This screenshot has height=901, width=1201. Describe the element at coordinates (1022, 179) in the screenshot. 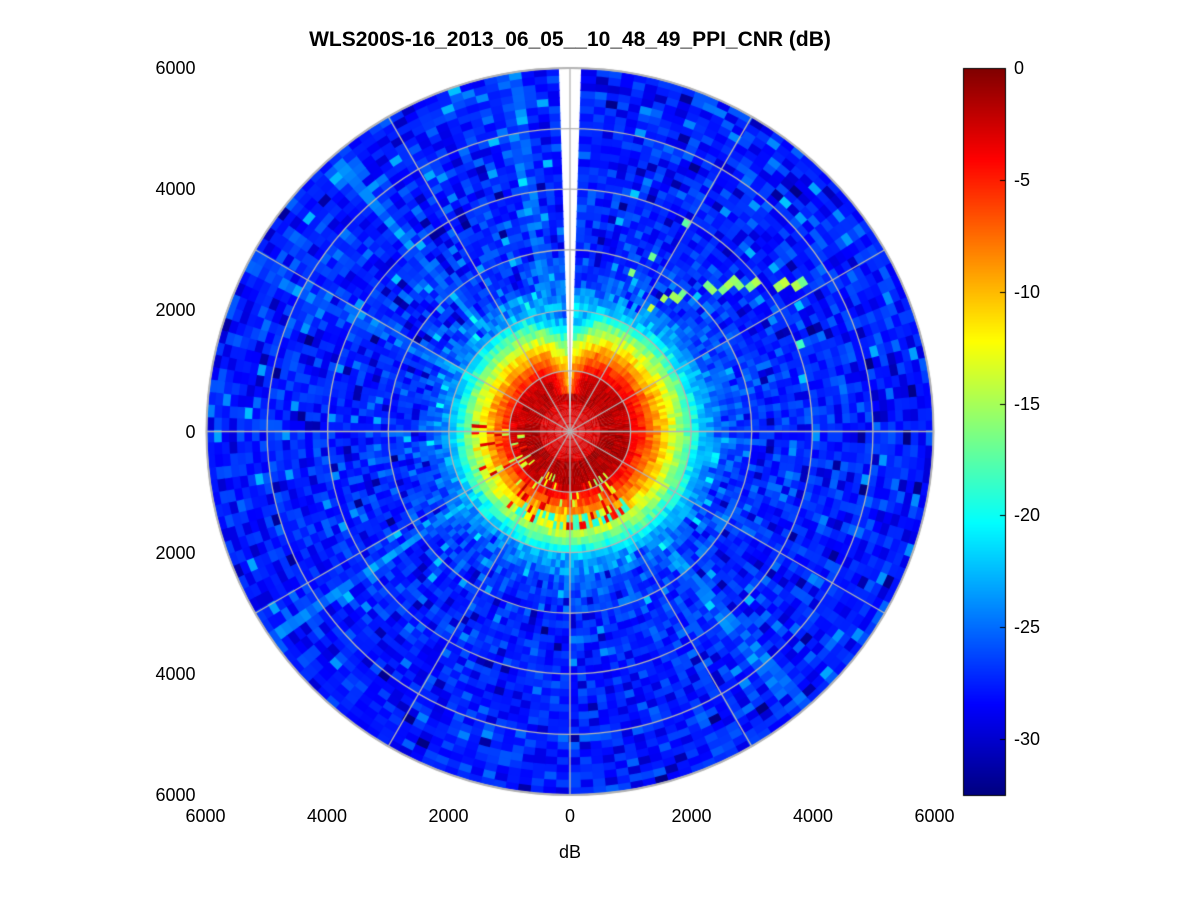

I see `colorbar-tick-label: -5` at that location.